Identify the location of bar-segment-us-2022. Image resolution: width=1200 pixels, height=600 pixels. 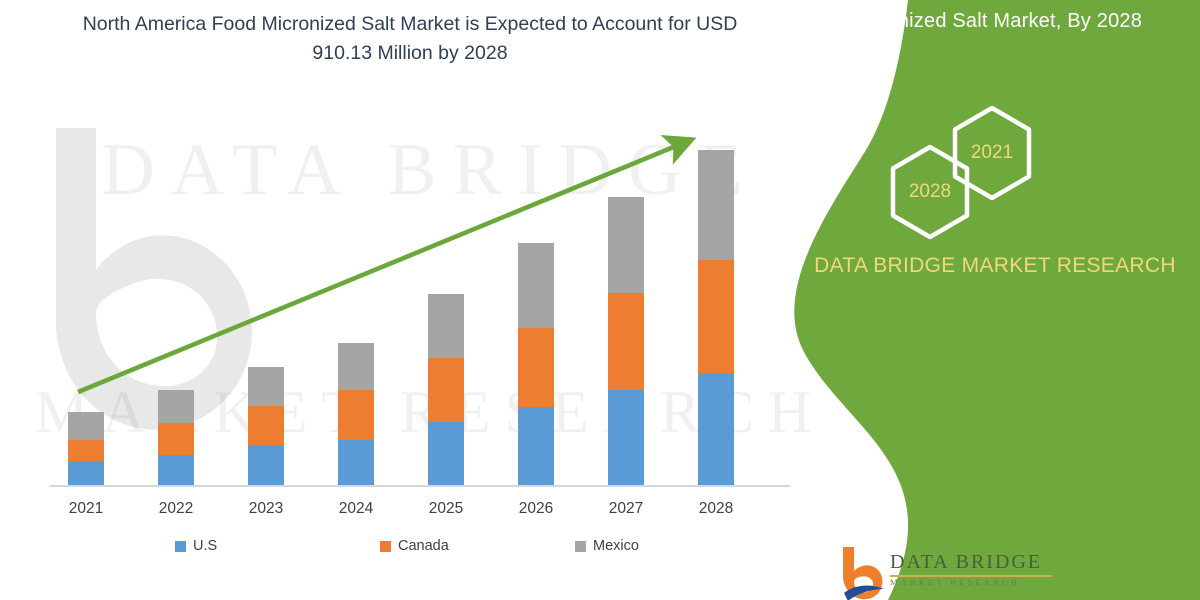
(176, 470).